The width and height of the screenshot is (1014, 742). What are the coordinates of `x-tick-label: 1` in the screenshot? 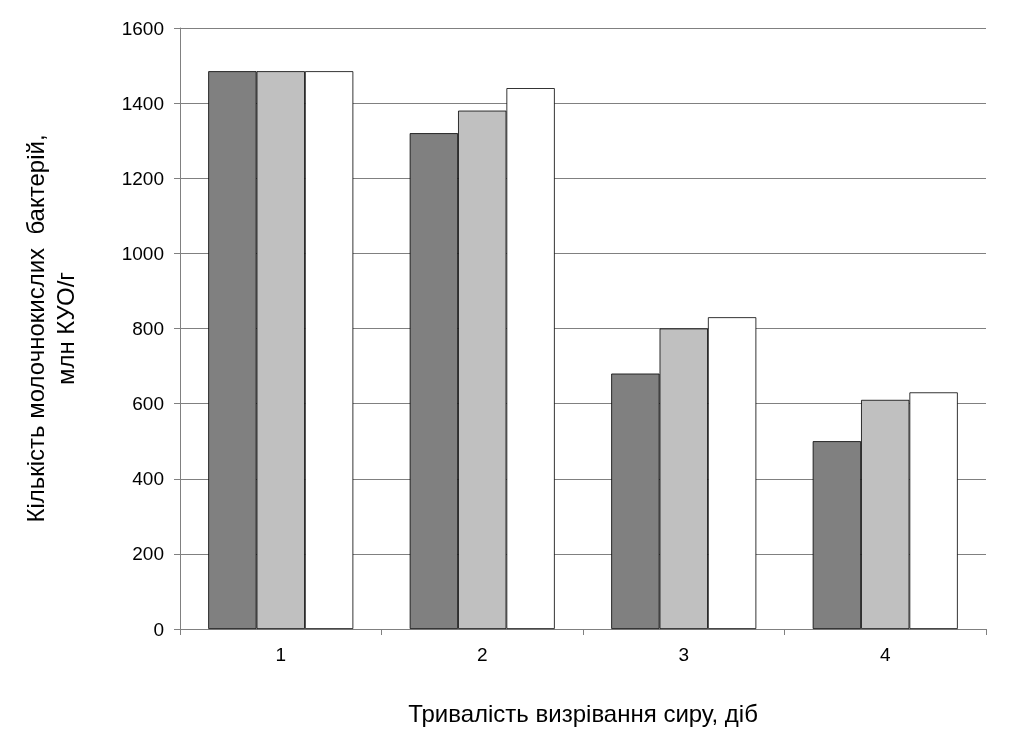 It's located at (281, 654).